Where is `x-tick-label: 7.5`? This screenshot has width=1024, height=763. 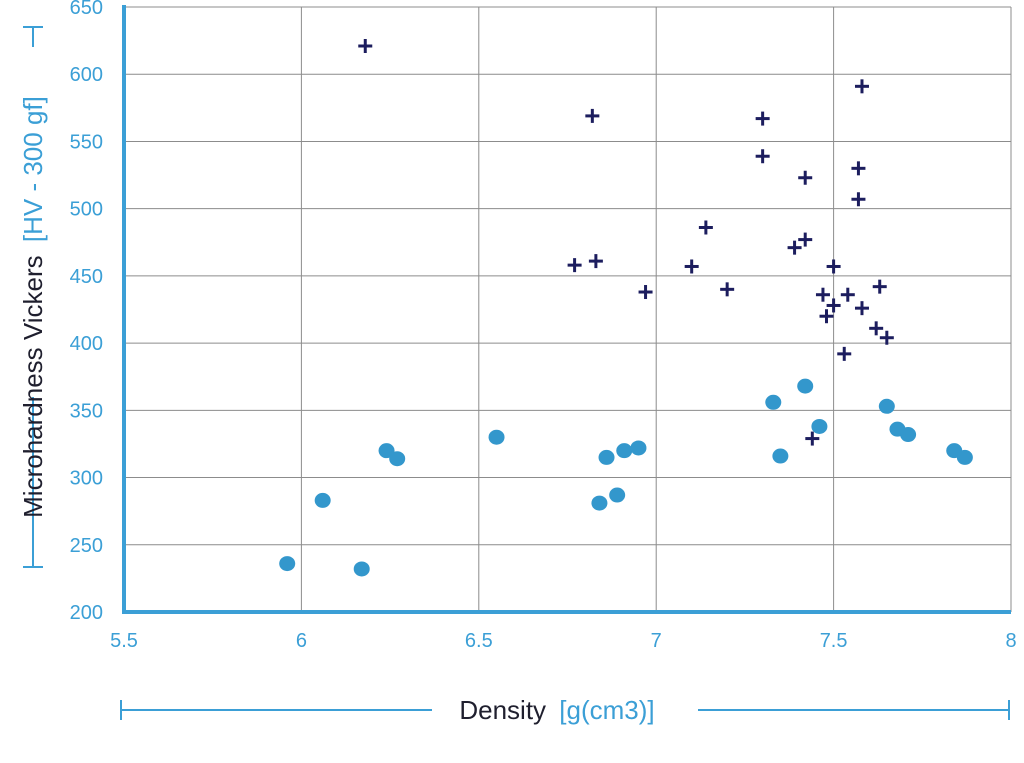
x-tick-label: 7.5 is located at coordinates (834, 641).